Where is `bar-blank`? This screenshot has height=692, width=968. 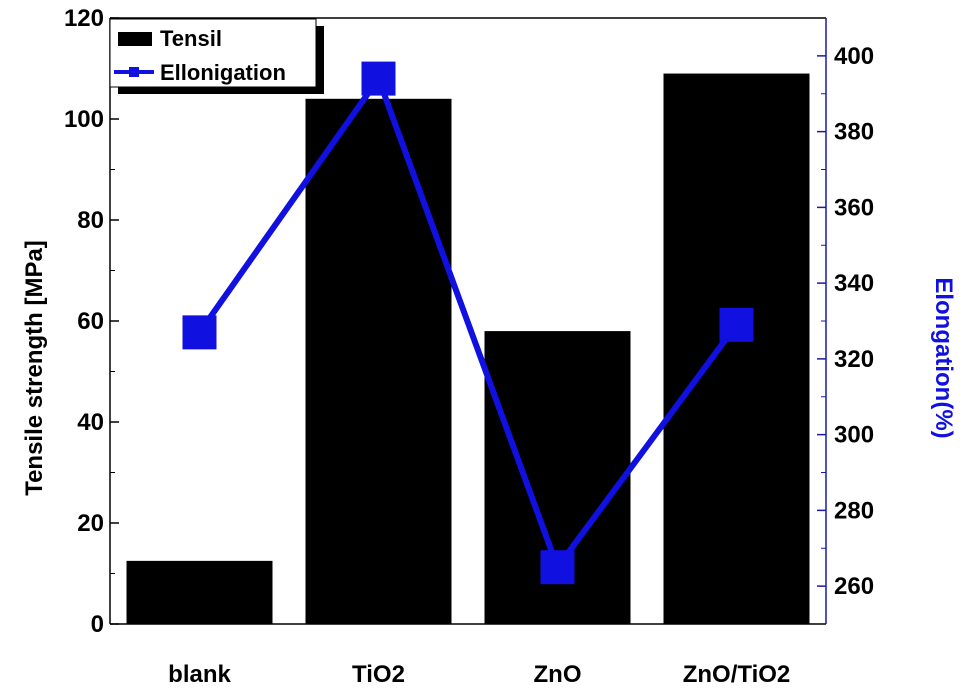 bar-blank is located at coordinates (199, 592).